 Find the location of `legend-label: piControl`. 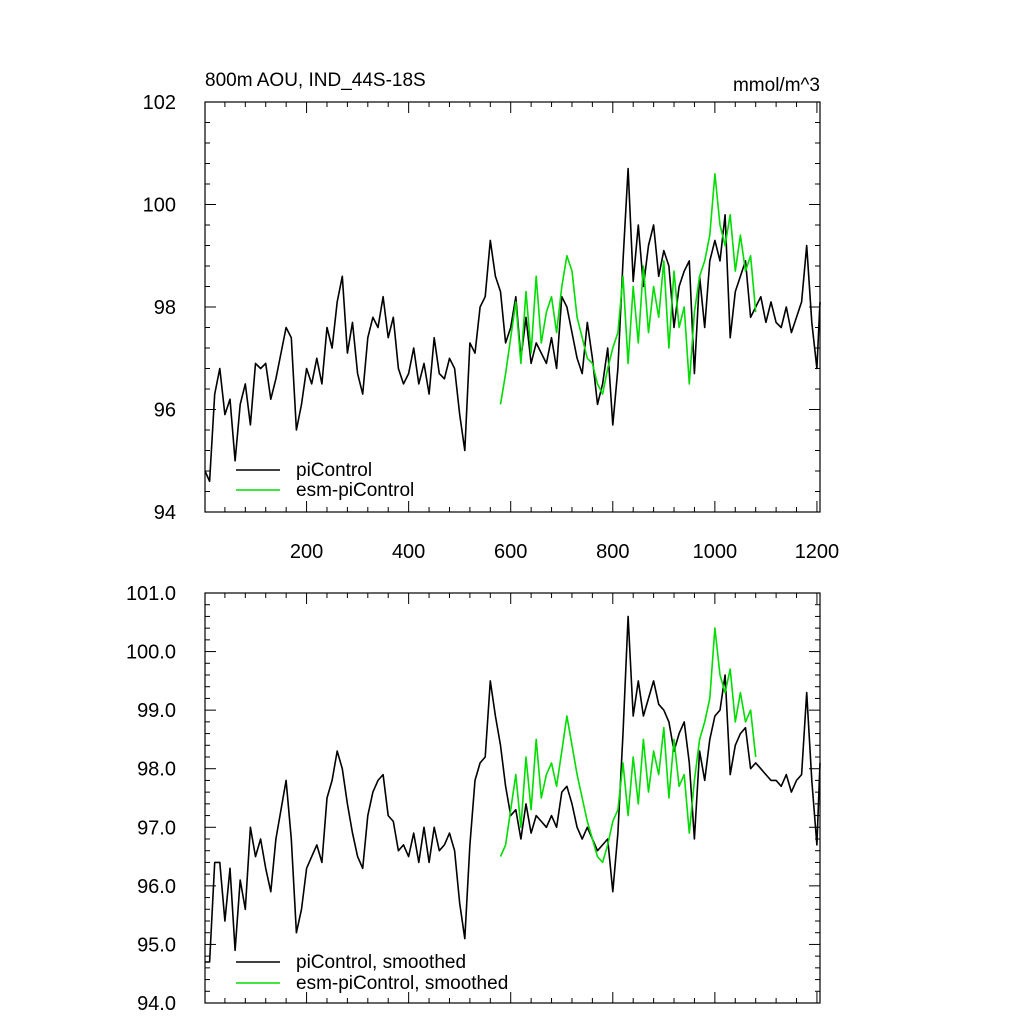

legend-label: piControl is located at coordinates (334, 470).